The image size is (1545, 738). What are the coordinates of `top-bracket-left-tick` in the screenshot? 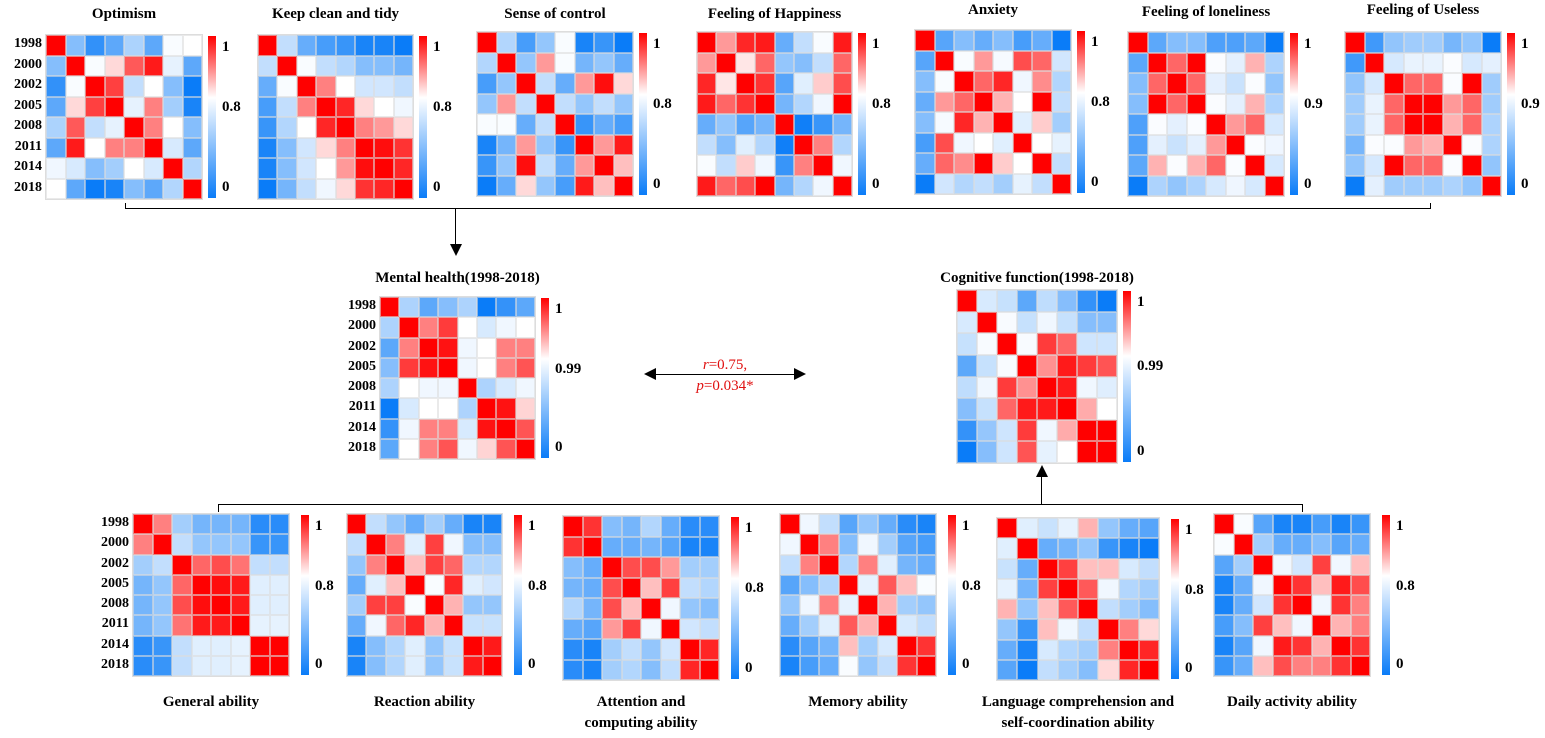 It's located at (125, 206).